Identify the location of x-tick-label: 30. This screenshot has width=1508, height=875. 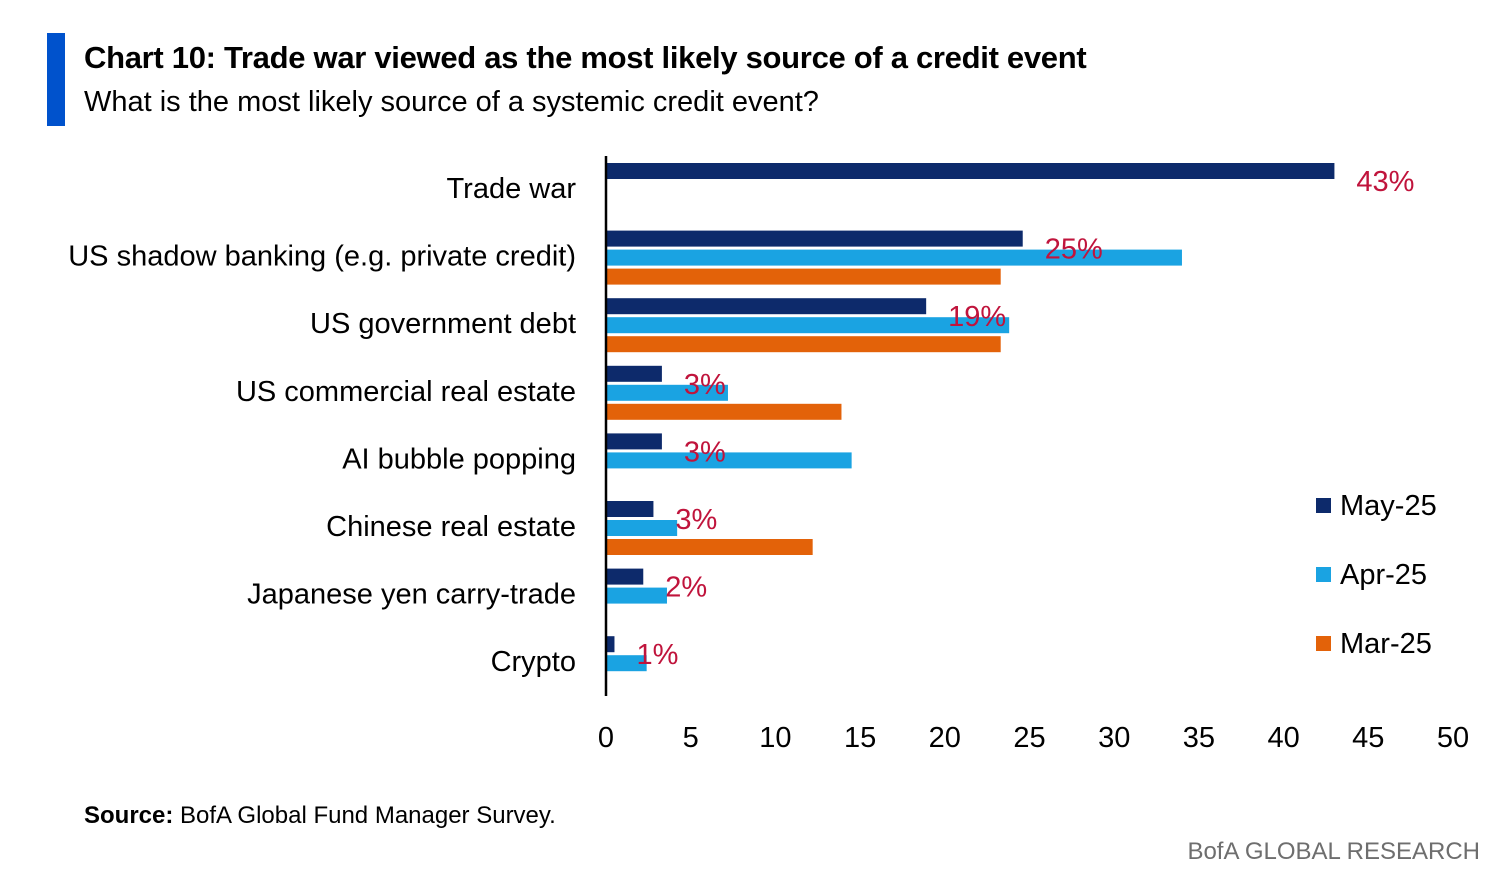
(1114, 738).